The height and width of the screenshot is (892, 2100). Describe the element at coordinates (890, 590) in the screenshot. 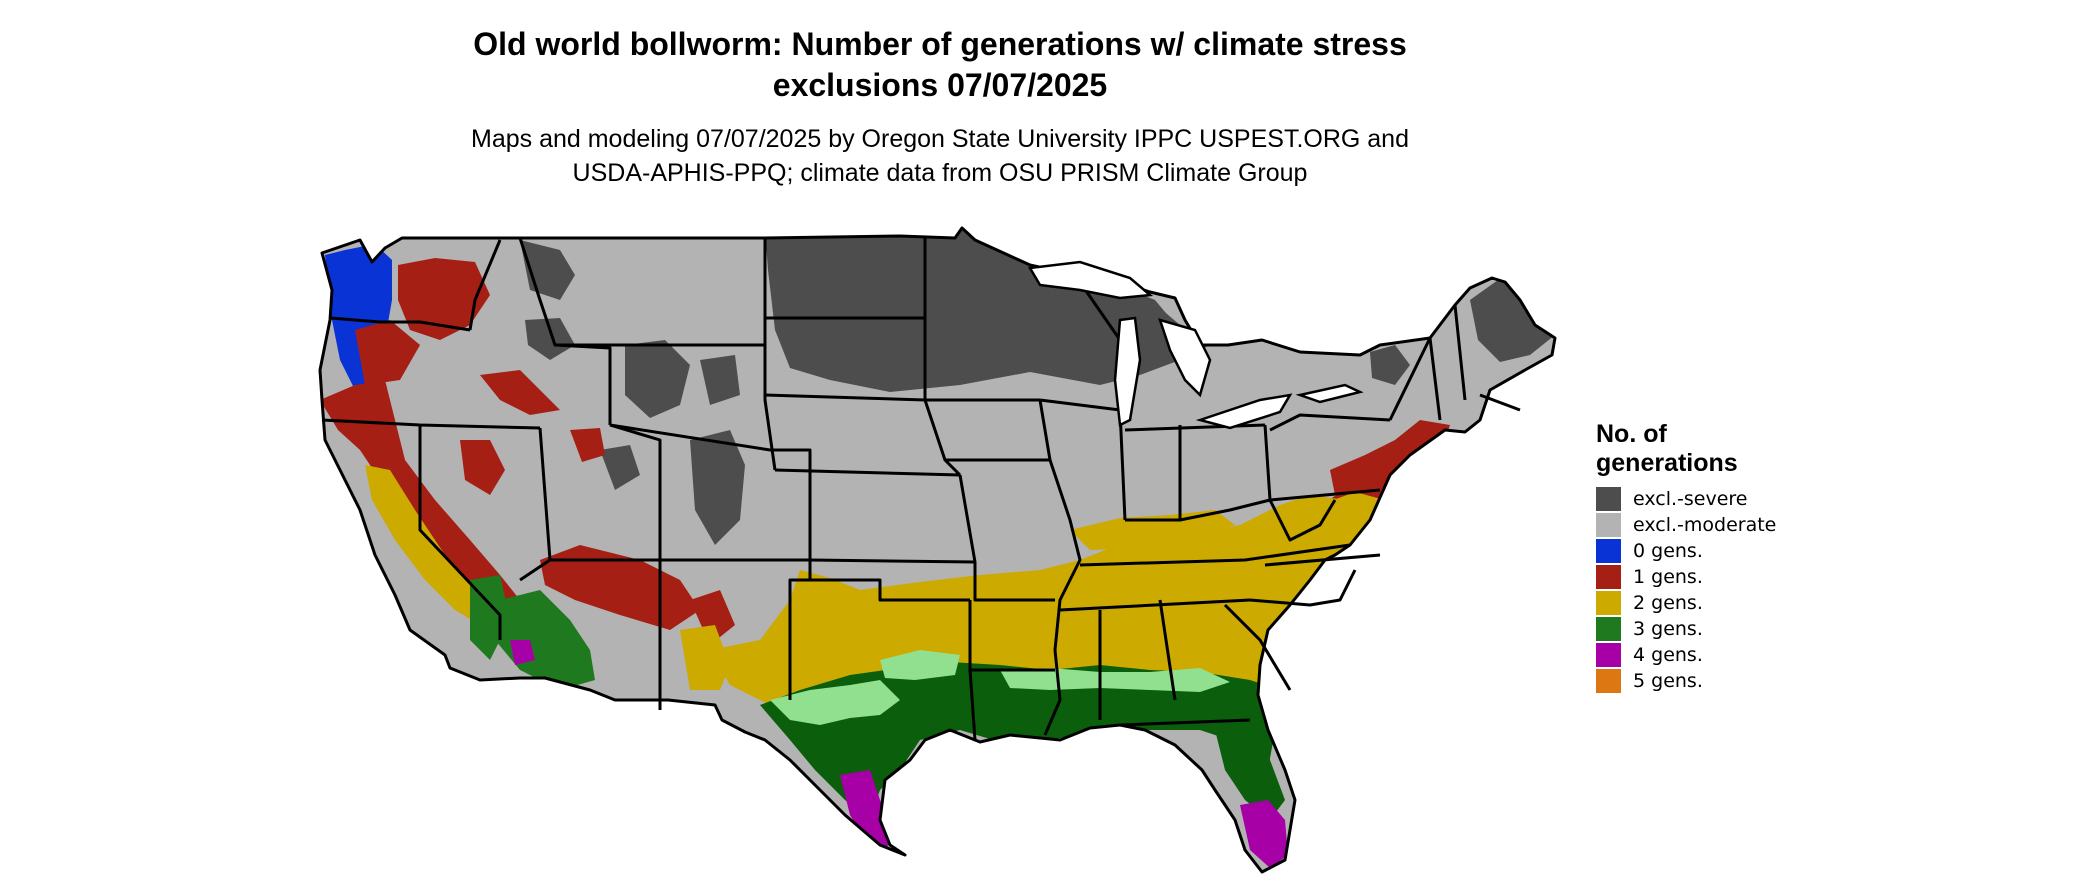

I see `border-ok-tx` at that location.